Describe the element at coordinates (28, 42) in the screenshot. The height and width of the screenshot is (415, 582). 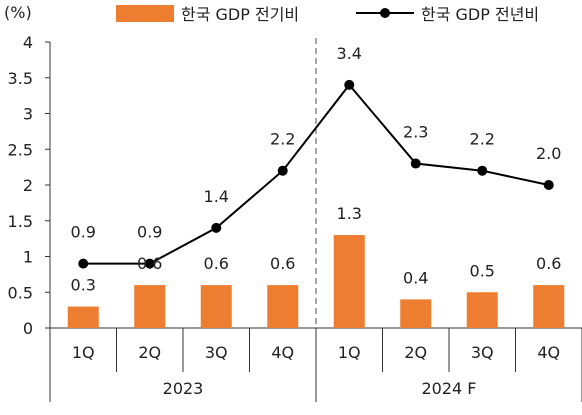
I see `y-tick-label: 4` at that location.